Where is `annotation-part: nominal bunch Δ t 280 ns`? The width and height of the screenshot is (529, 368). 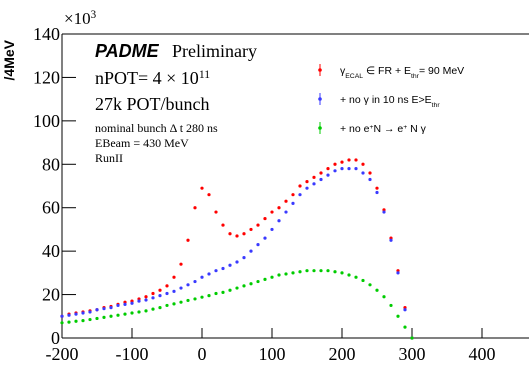
annotation-part: nominal bunch Δ t 280 ns is located at coordinates (156, 128).